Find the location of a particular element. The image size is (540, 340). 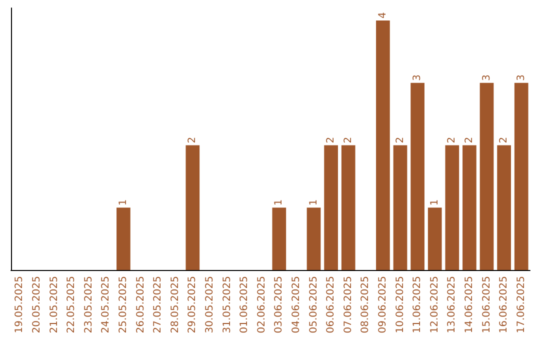

x-tick-label: 10.06.2025 is located at coordinates (400, 305).